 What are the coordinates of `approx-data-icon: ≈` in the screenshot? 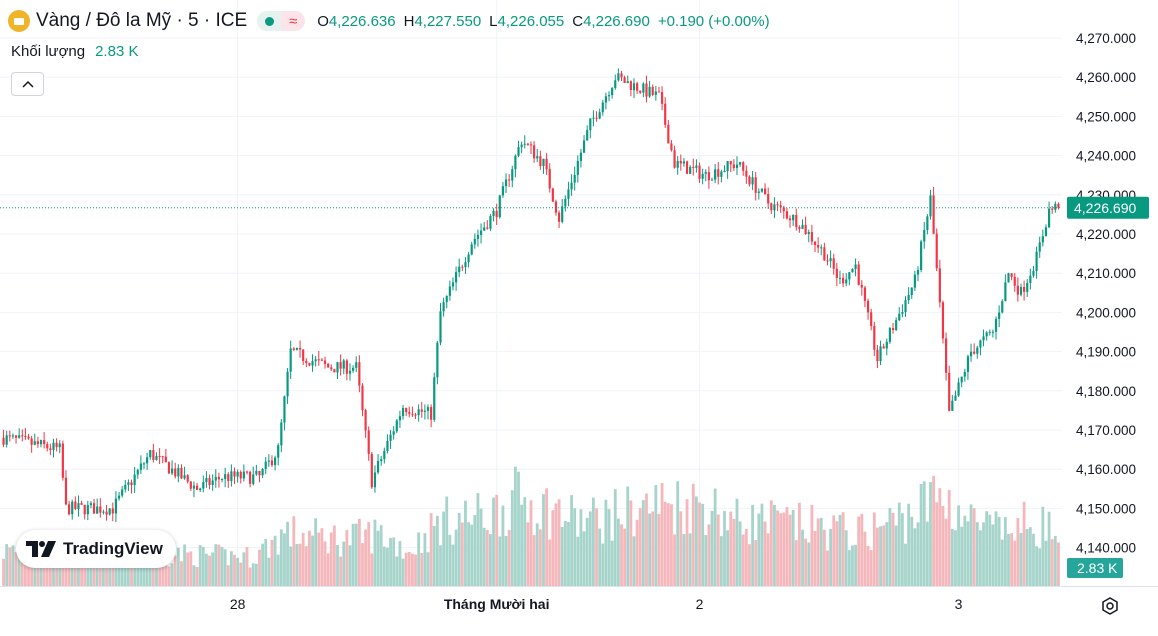 It's located at (293, 21).